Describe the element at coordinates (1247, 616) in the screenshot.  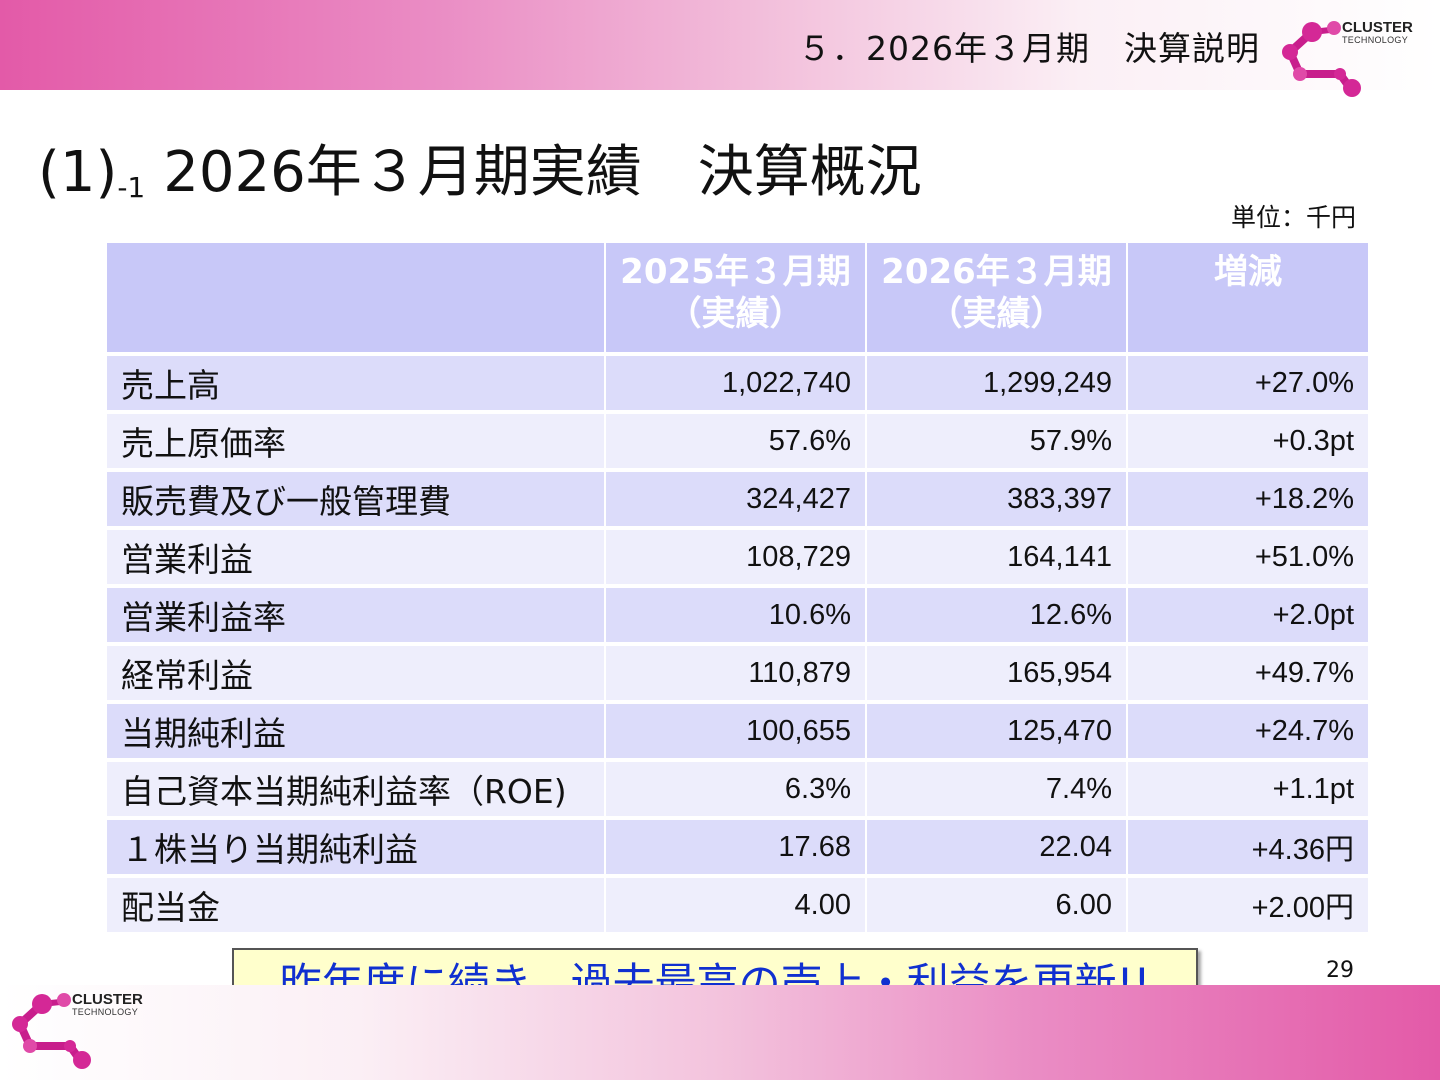
I see `cell-change: +2.0pt` at that location.